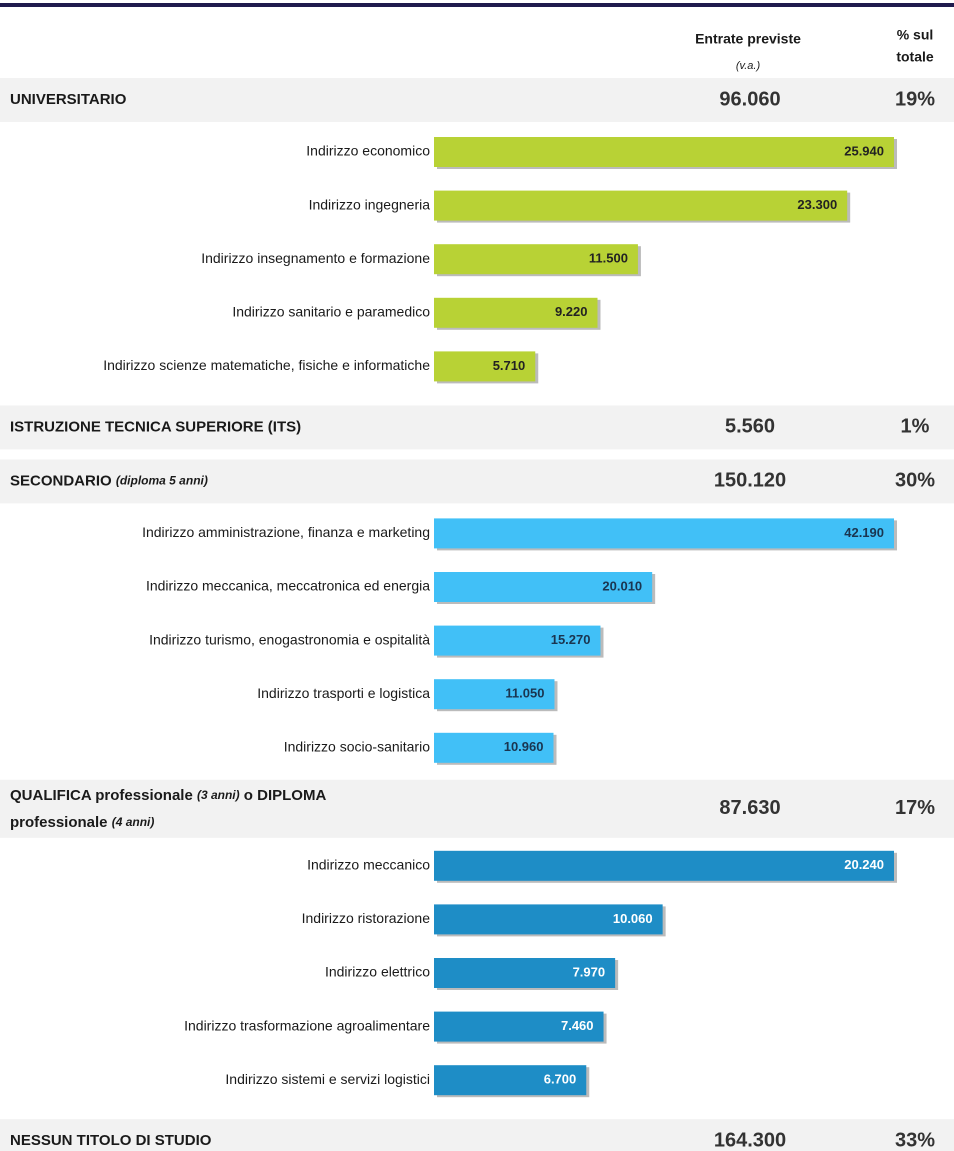 The image size is (954, 1151). I want to click on bar-value: 7.460, so click(577, 1025).